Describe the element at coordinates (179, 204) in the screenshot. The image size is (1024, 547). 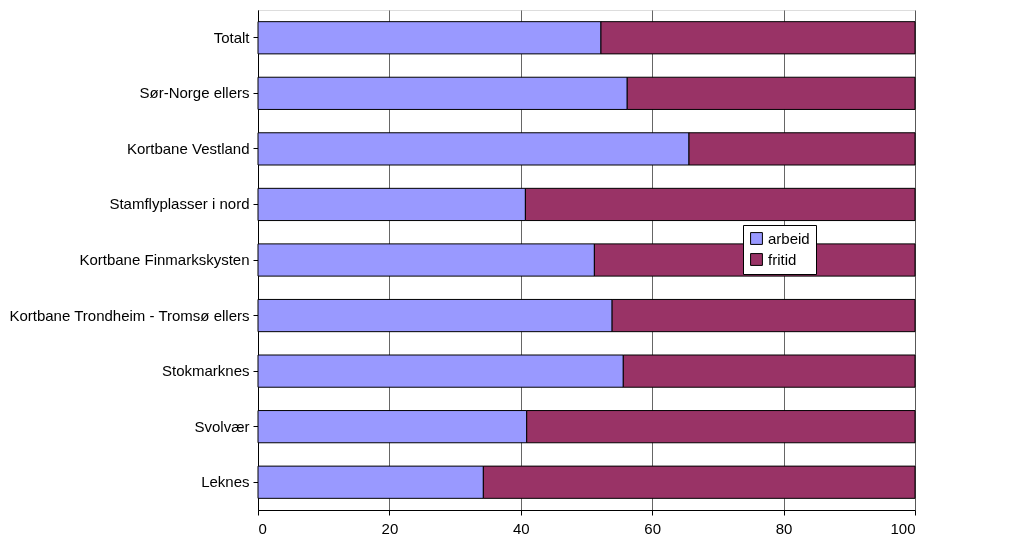
I see `y-tick-label: Stamflyplasser i nord` at that location.